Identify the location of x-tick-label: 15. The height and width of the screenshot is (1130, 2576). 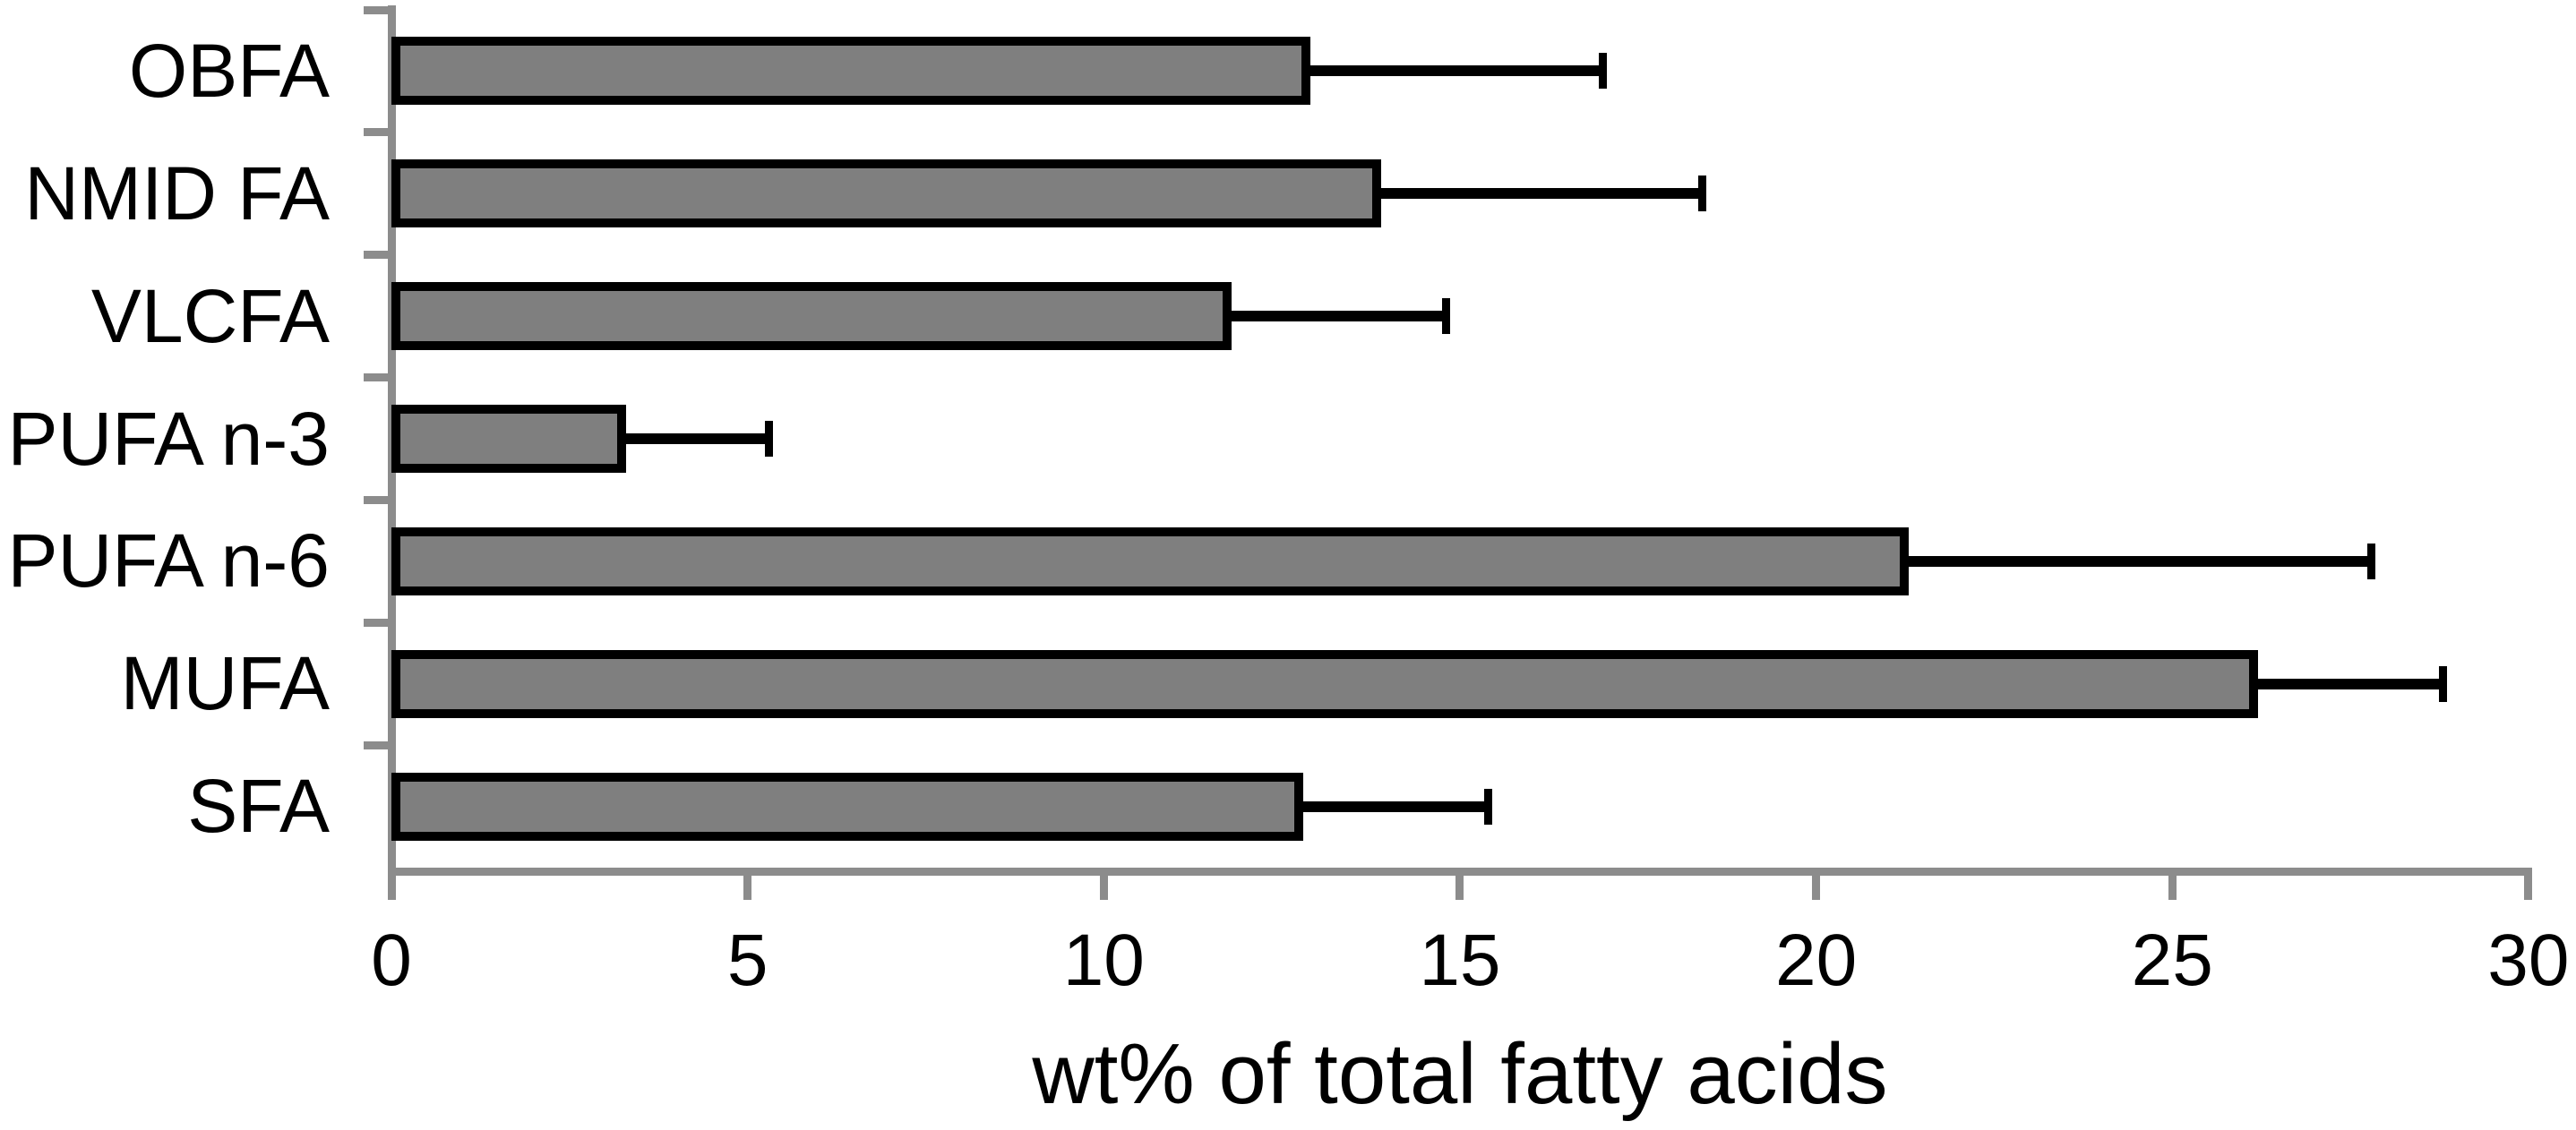
(1460, 960).